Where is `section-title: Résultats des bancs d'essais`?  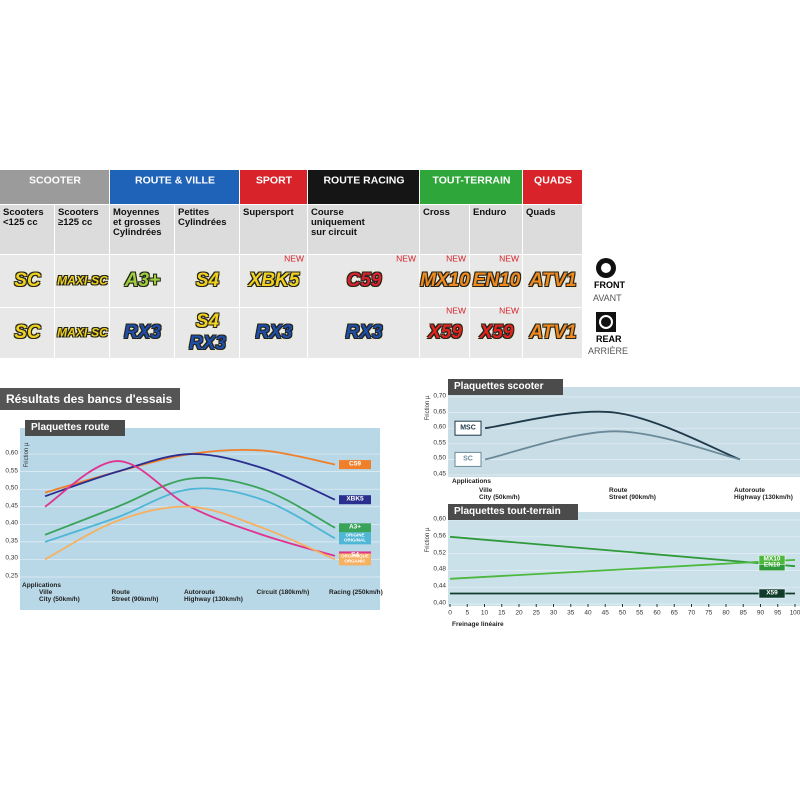
section-title: Résultats des bancs d'essais is located at coordinates (89, 399).